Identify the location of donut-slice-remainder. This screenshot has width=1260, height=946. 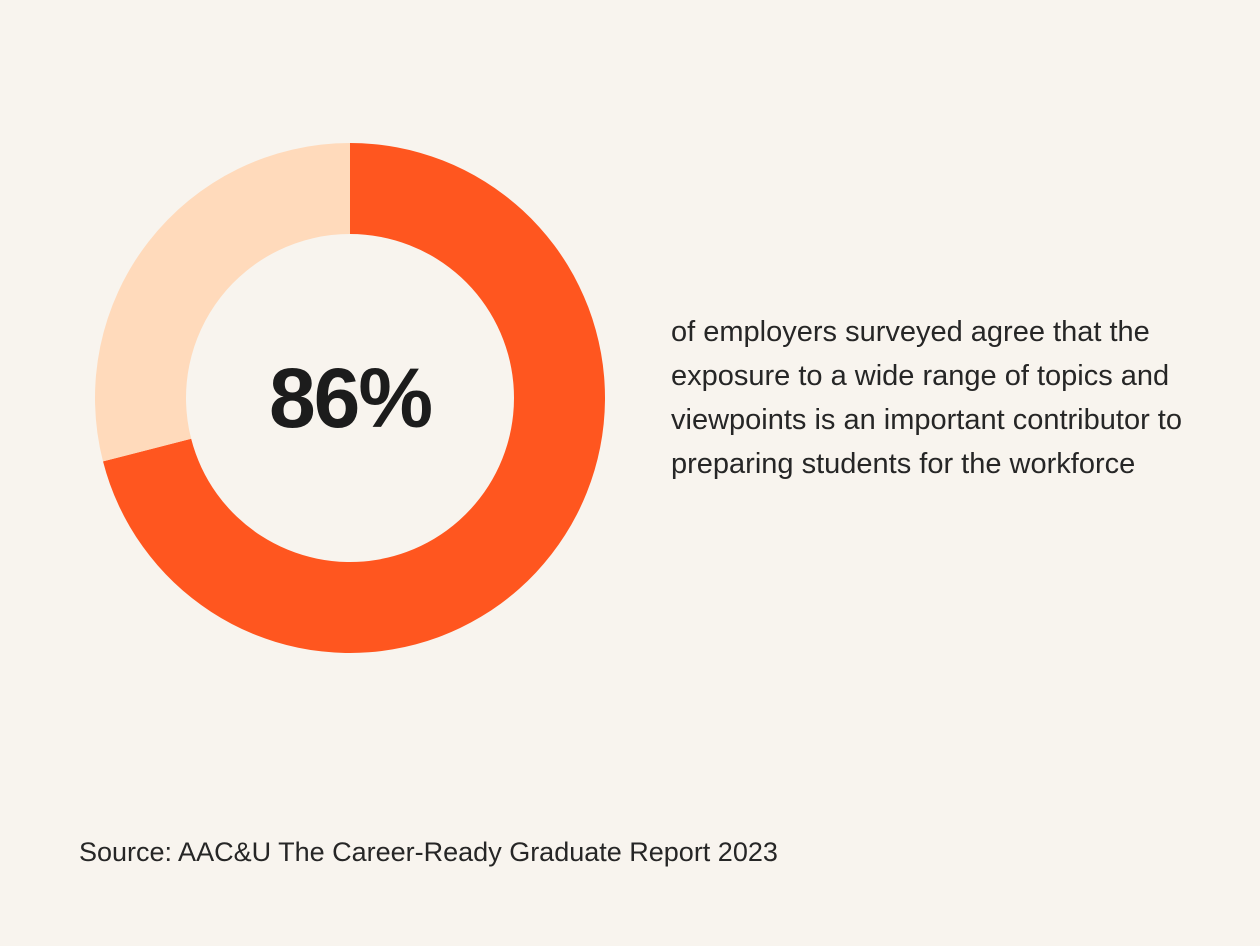
(222, 302).